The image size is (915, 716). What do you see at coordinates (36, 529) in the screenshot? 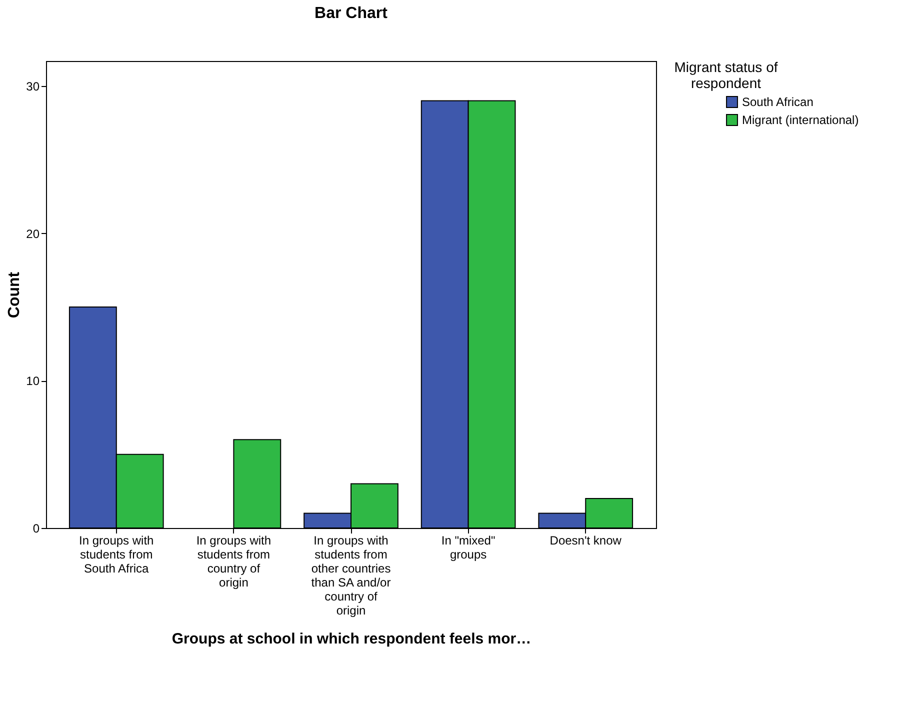
I see `y-tick-label: 0` at bounding box center [36, 529].